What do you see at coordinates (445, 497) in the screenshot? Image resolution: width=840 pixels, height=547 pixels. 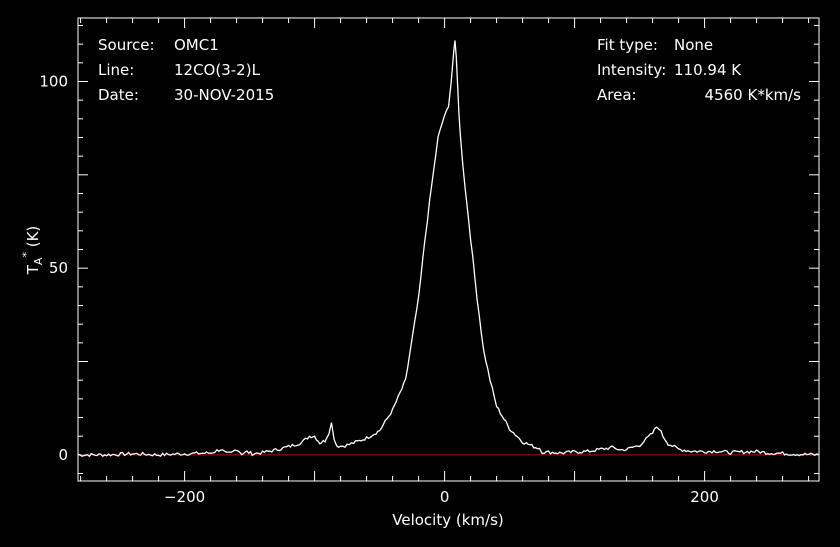 I see `x-tick-label: 0` at bounding box center [445, 497].